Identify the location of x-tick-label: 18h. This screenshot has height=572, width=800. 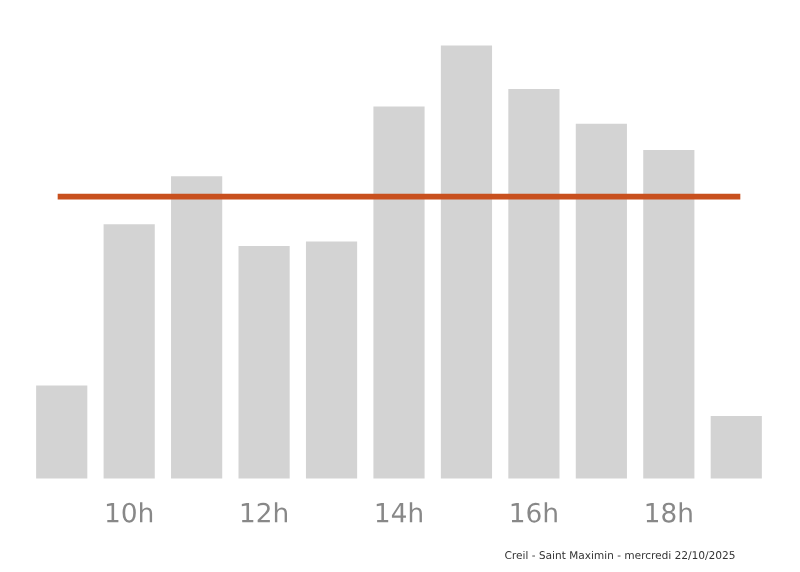
(669, 512).